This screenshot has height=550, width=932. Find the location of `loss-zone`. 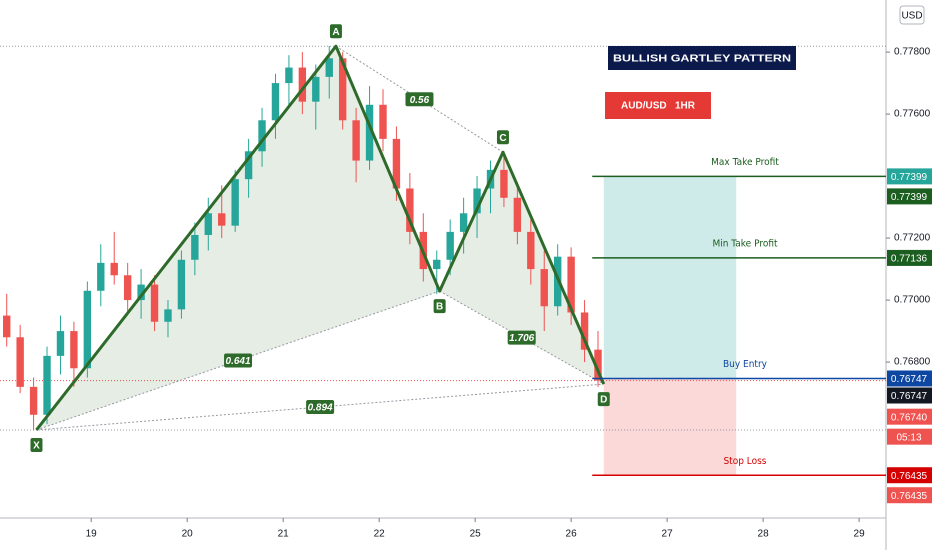

loss-zone is located at coordinates (670, 427).